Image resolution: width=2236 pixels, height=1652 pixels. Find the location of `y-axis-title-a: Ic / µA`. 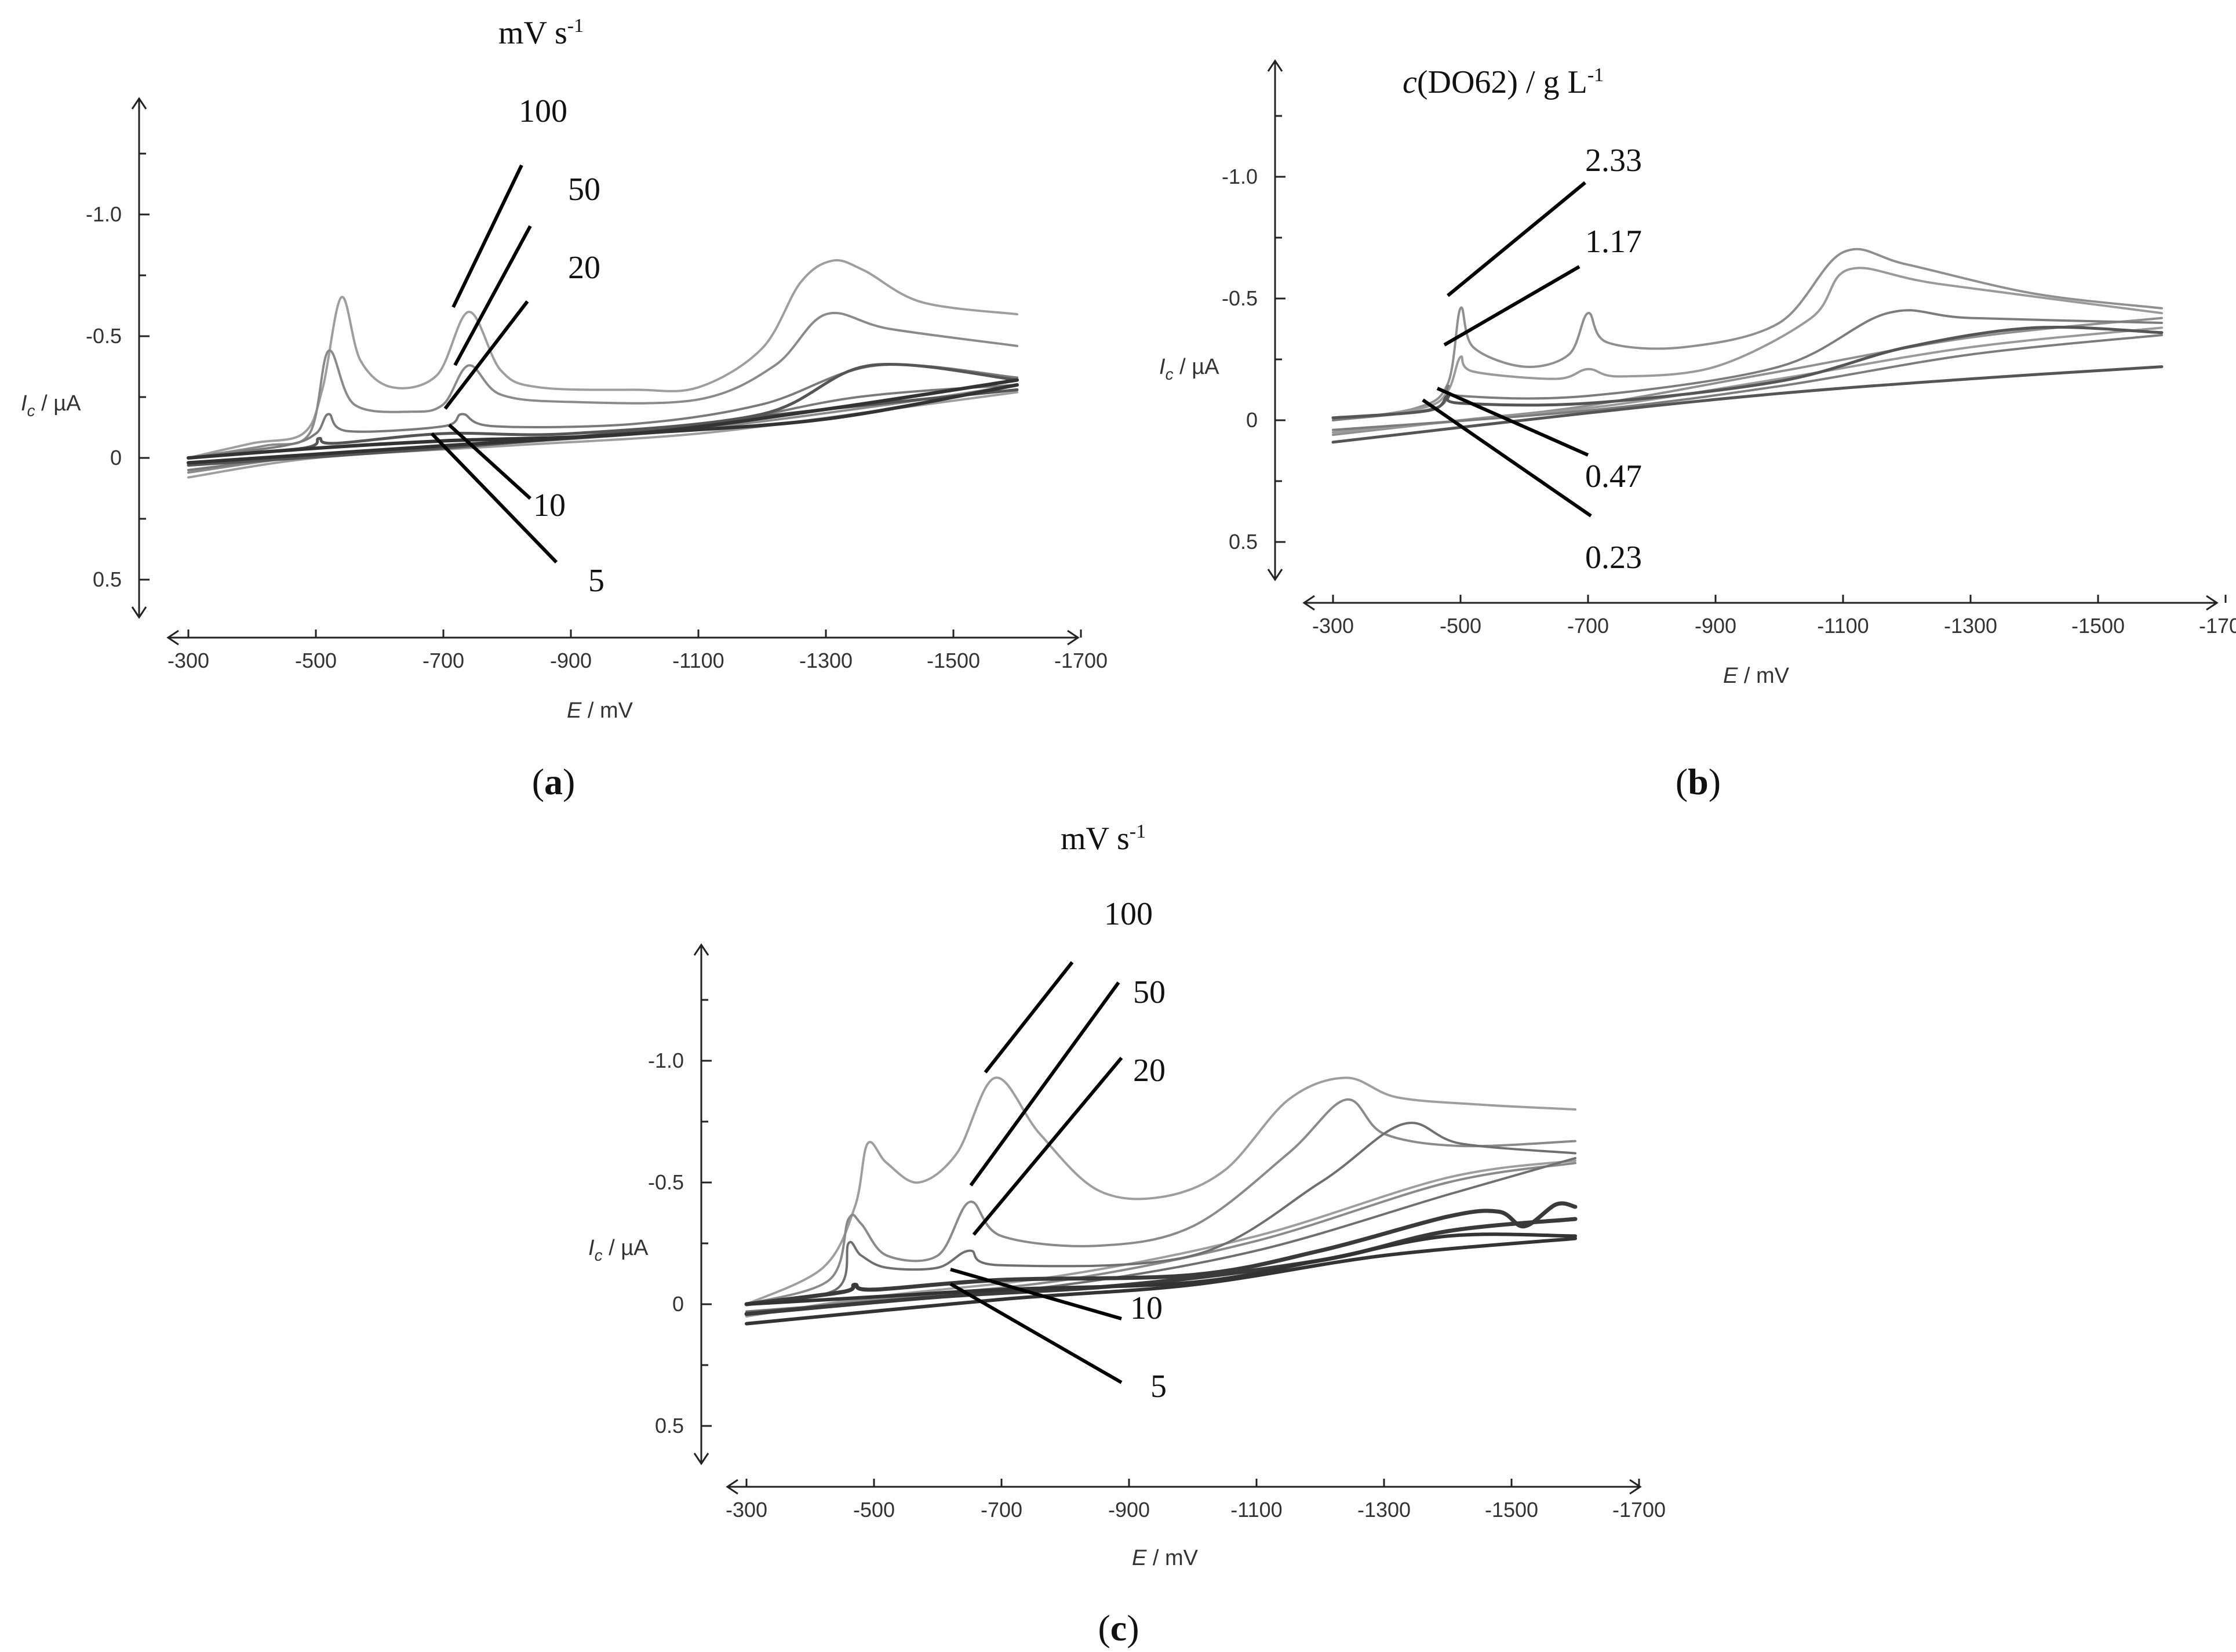

y-axis-title-a: Ic / µA is located at coordinates (51, 405).